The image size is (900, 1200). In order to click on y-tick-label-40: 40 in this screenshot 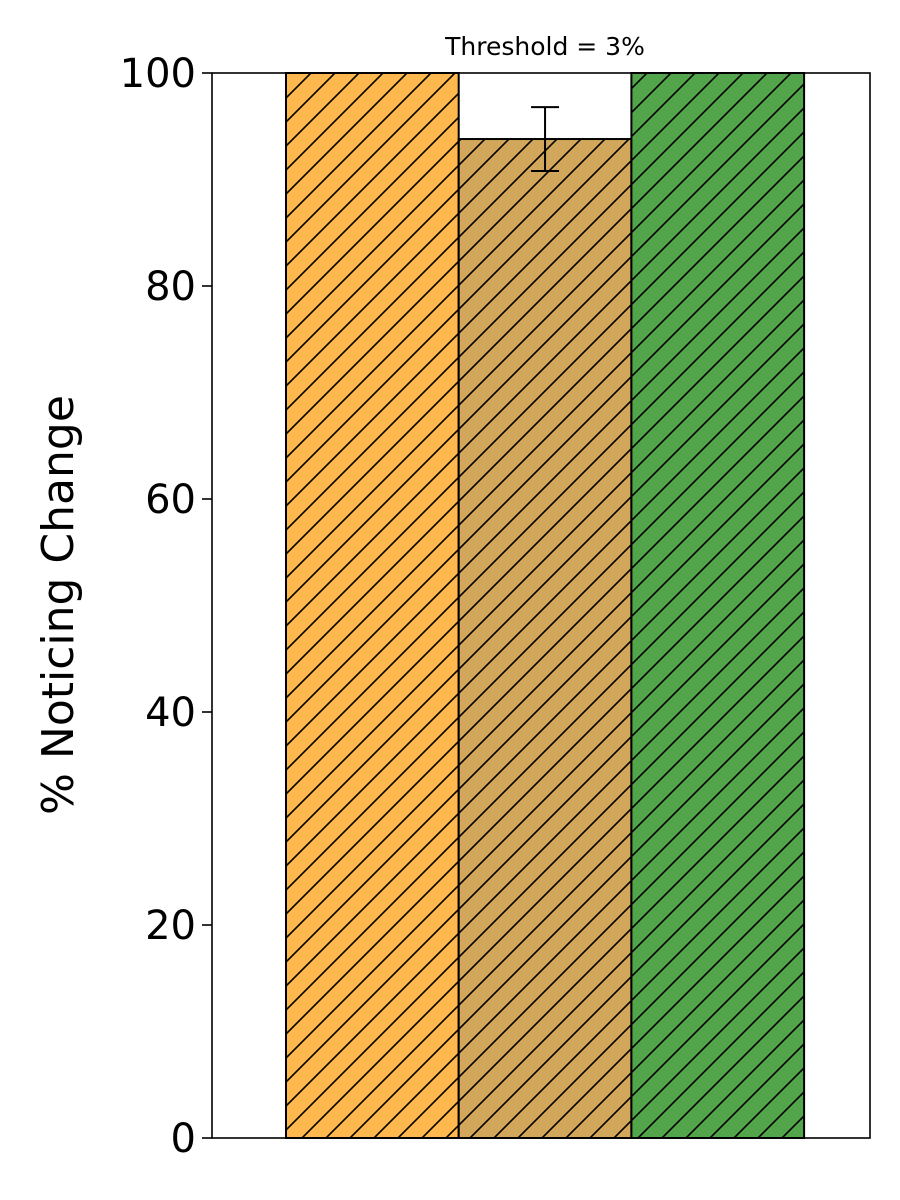, I will do `click(170, 713)`.